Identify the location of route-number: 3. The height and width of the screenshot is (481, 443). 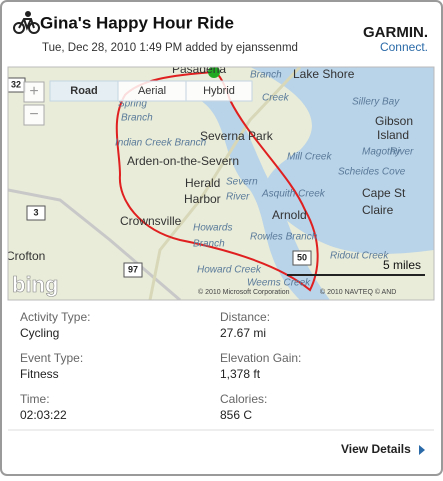
(35, 212).